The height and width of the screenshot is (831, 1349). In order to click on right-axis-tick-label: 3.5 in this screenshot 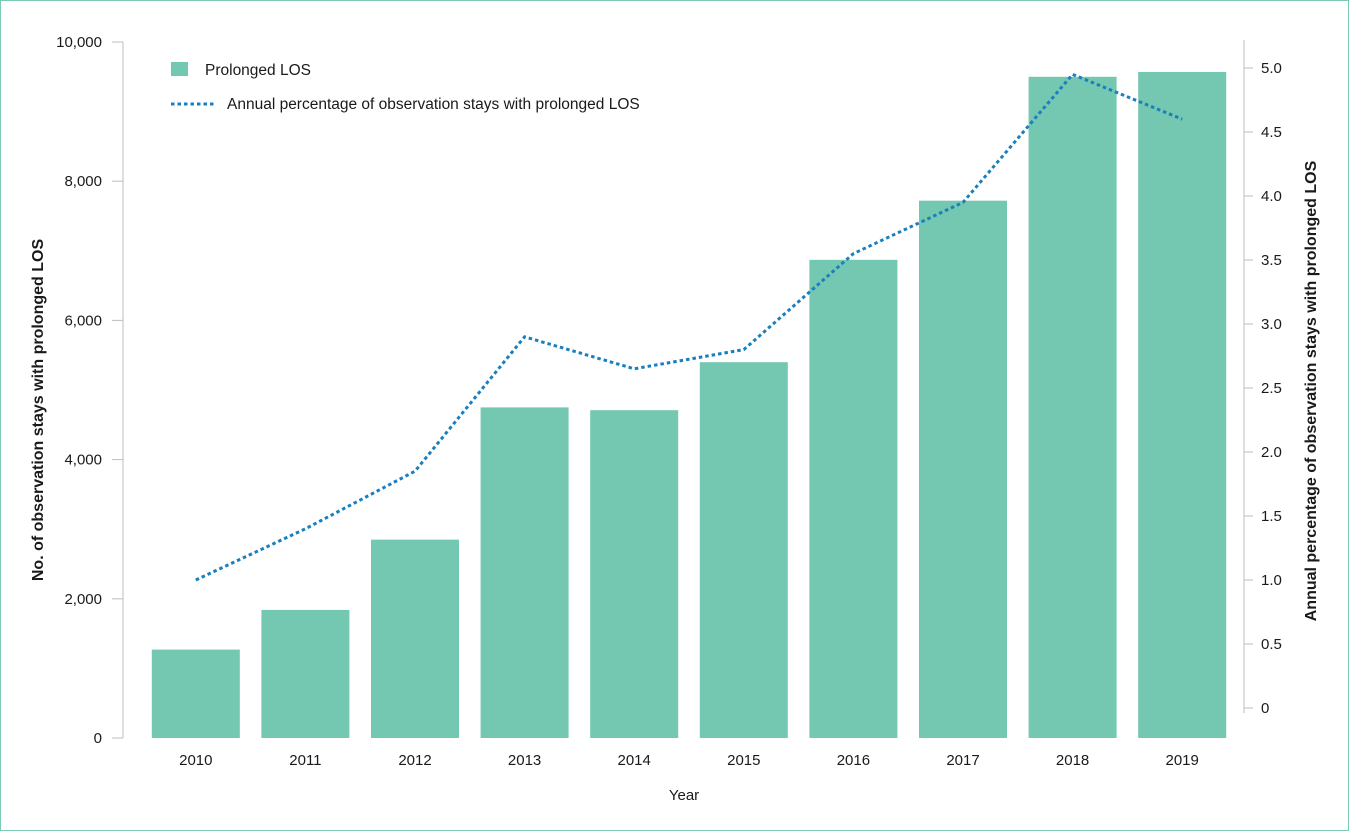, I will do `click(1271, 260)`.